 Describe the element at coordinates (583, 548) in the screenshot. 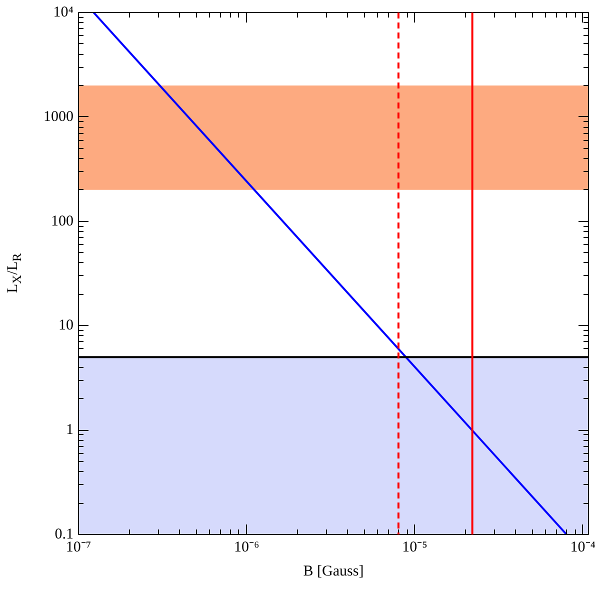

I see `x-tick-label: 10⁻⁴` at that location.